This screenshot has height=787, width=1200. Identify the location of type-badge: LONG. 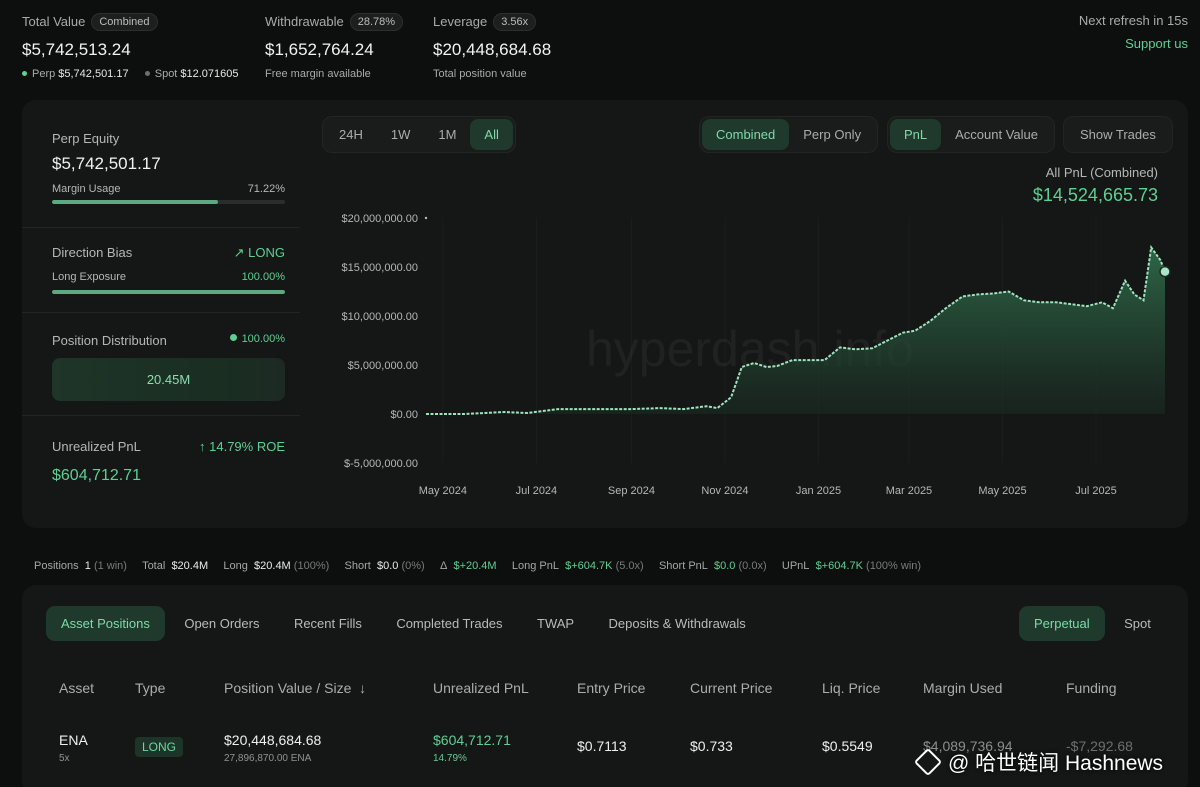
(159, 747).